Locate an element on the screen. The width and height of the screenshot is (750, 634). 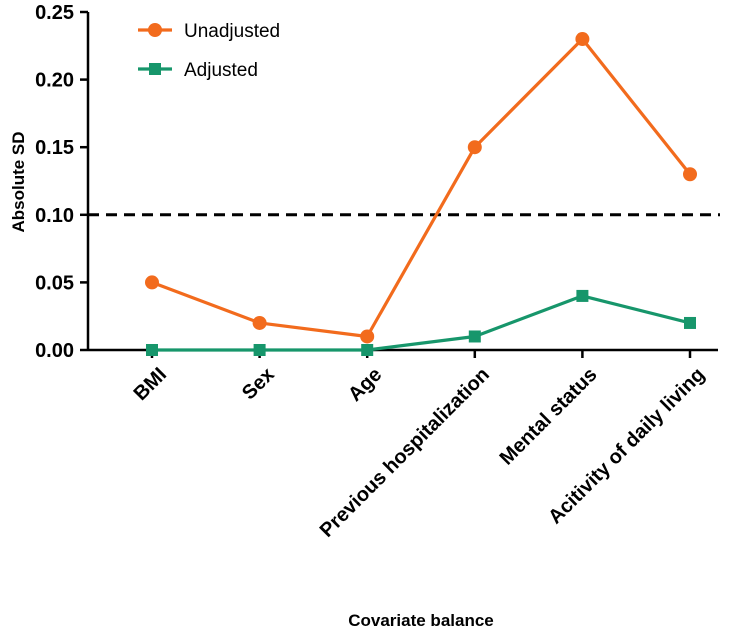
legend-marker-unadjusted is located at coordinates (155, 30).